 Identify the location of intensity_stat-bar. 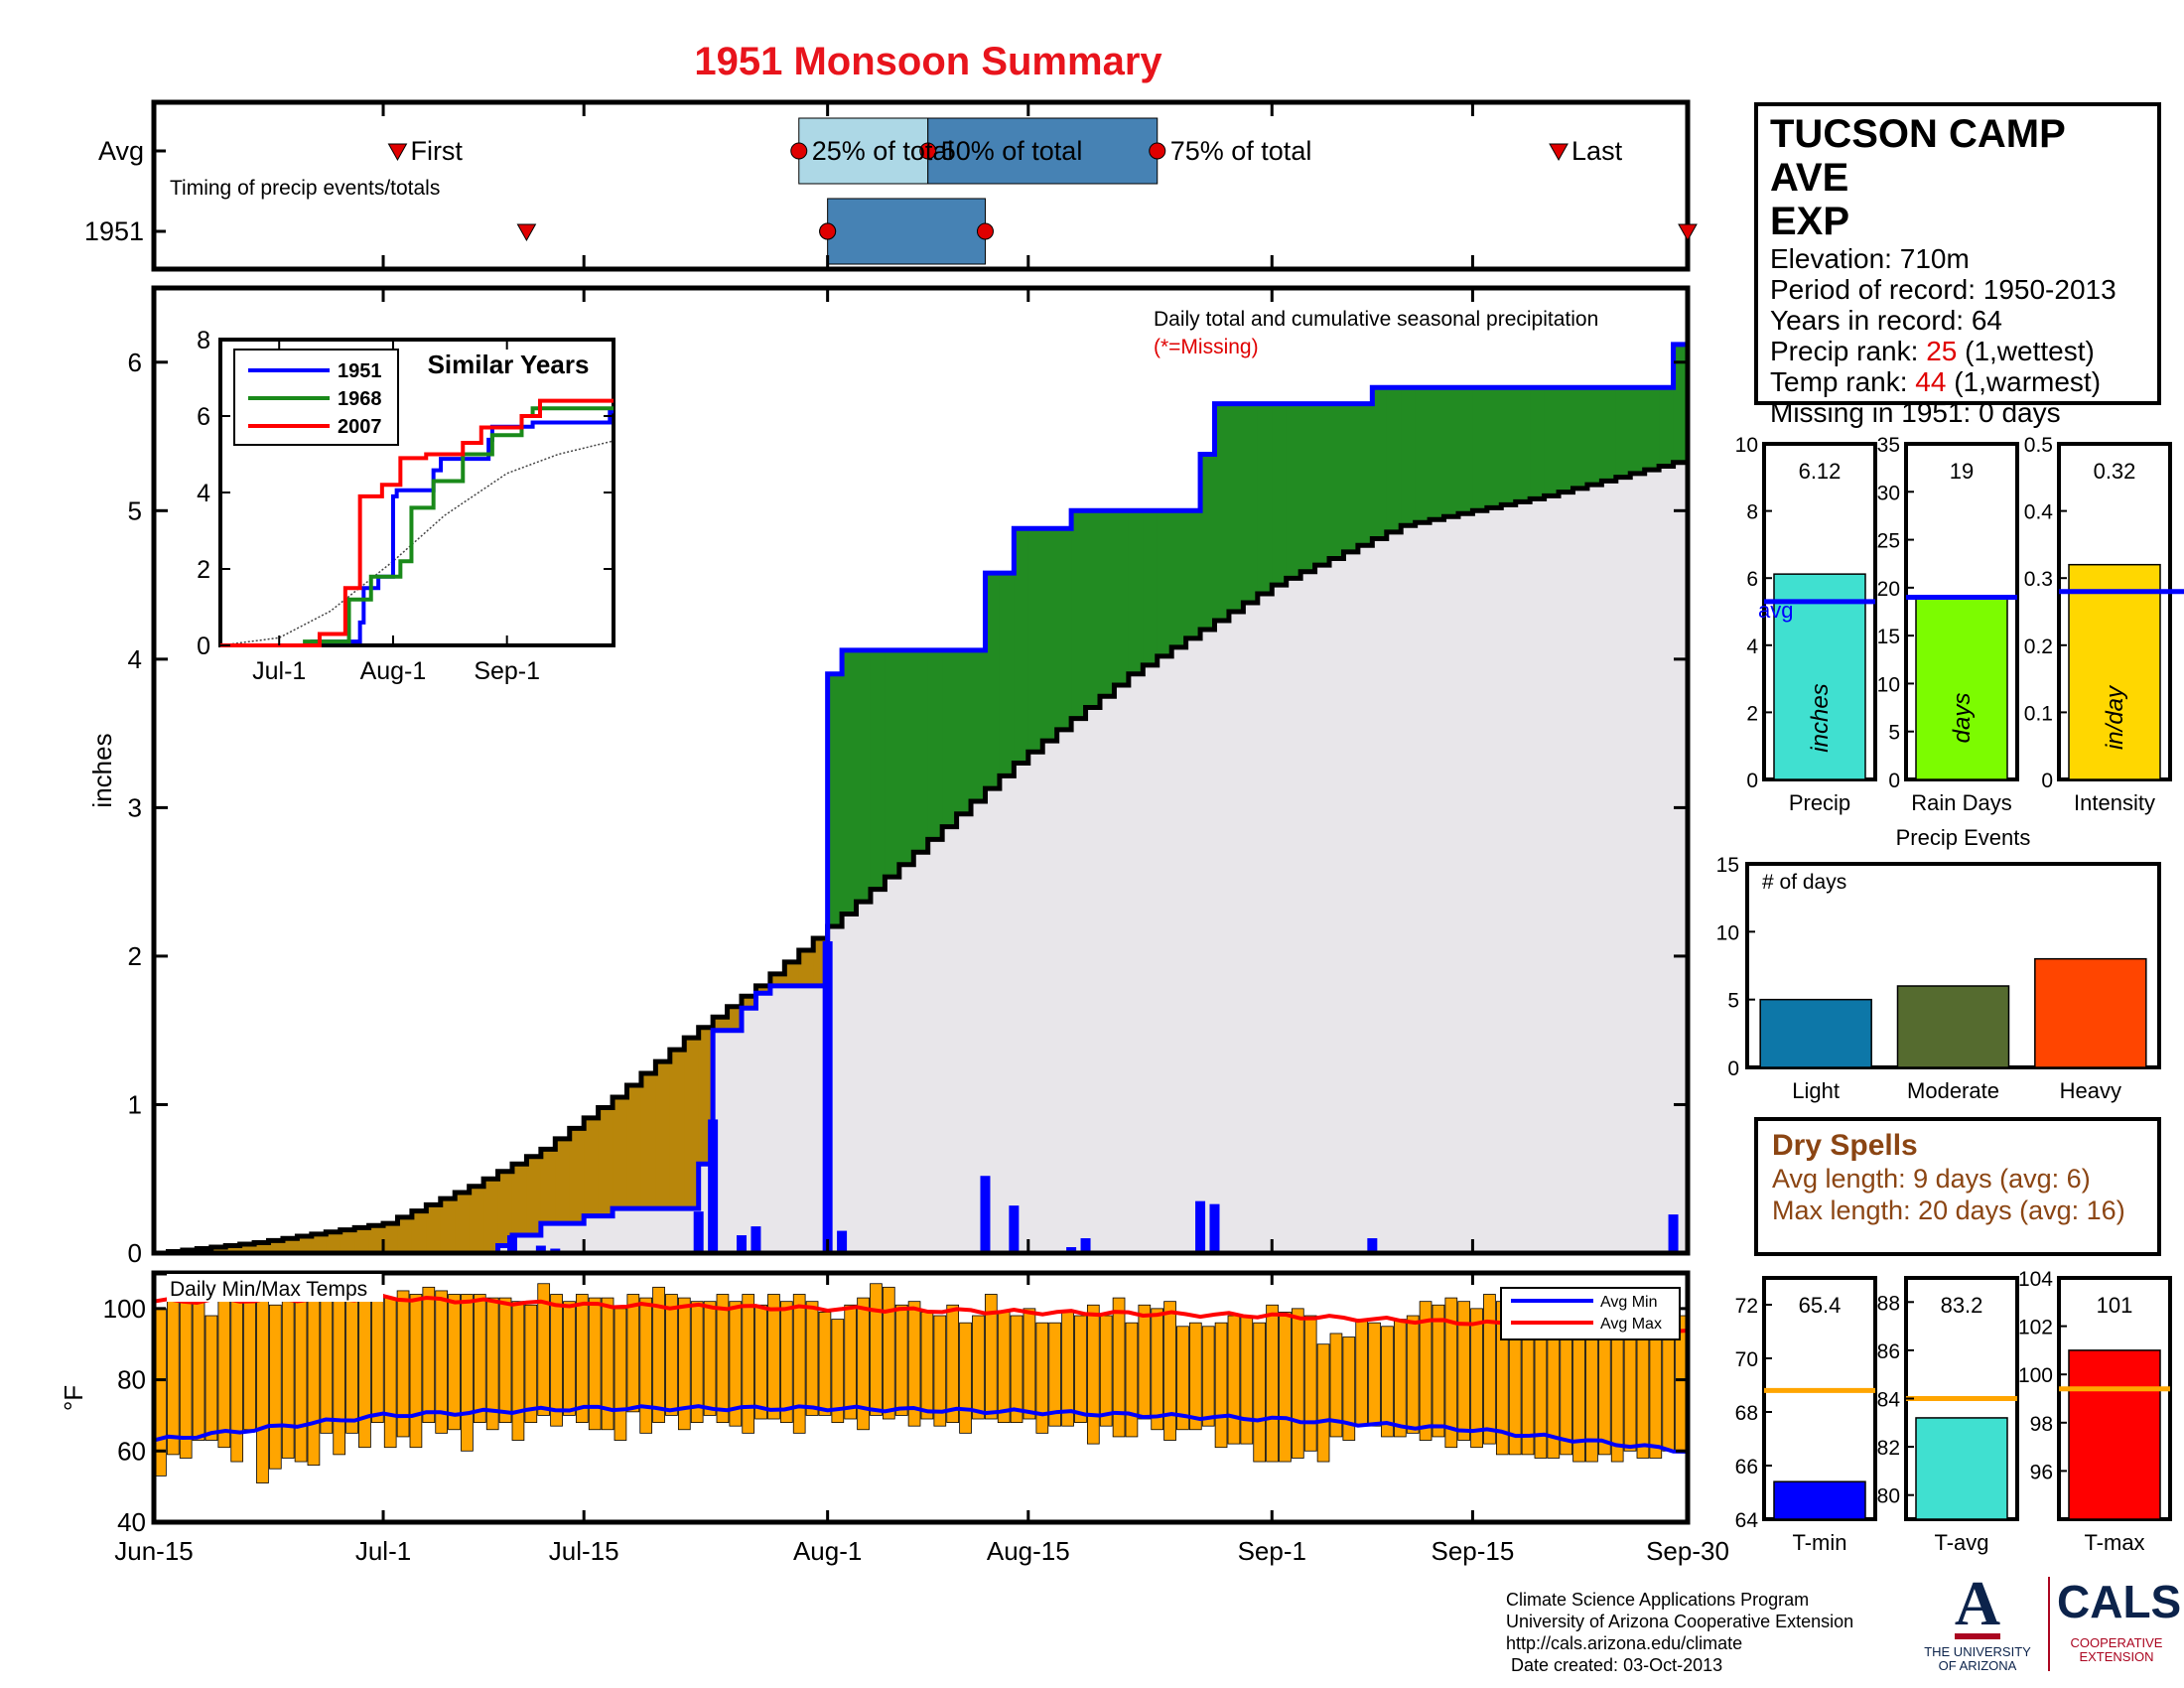
(2114, 671).